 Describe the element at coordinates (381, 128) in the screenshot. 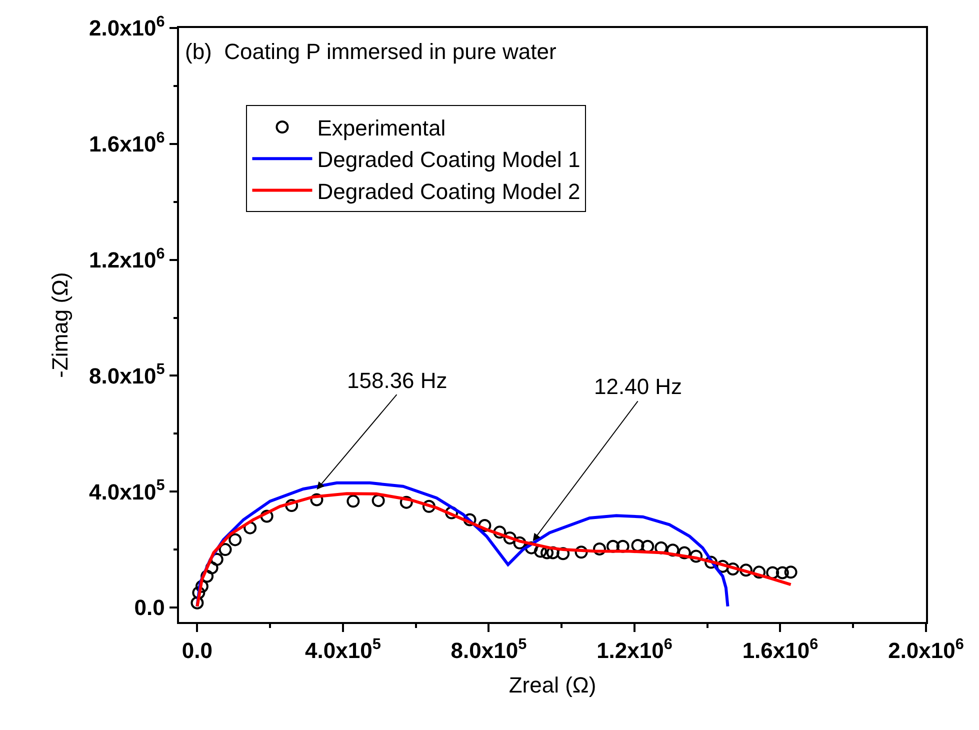

I see `legend-label: Experimental` at that location.